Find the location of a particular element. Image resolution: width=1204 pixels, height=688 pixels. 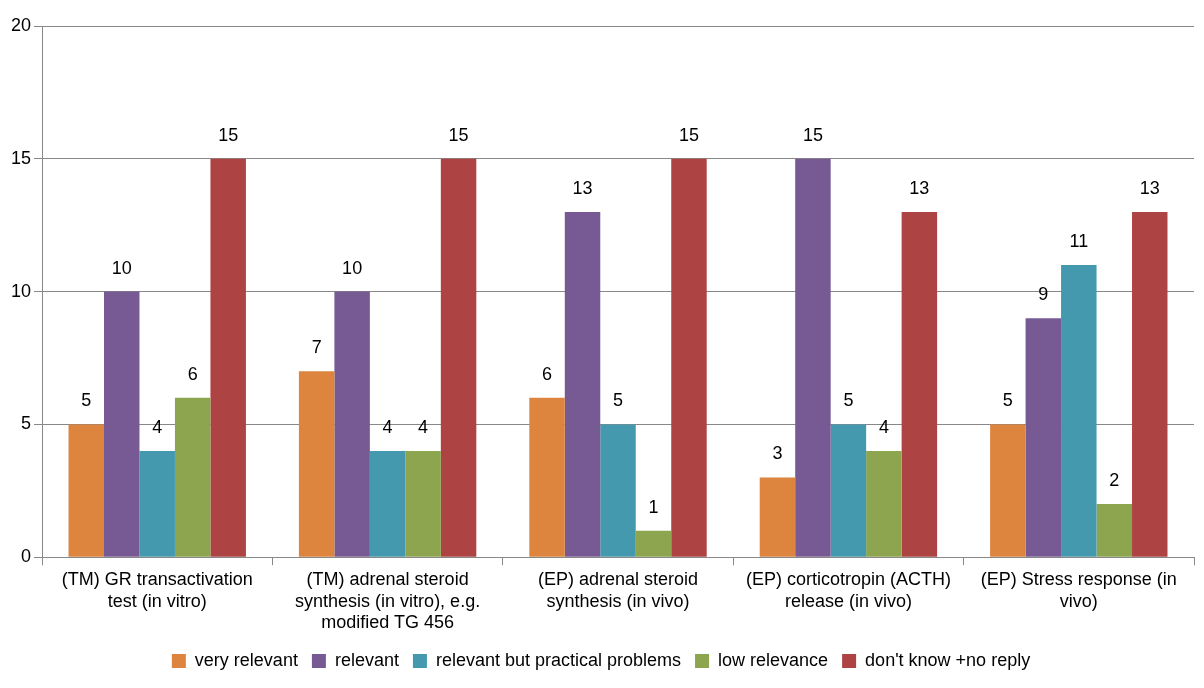

y-tick-label: 0 is located at coordinates (26, 556).